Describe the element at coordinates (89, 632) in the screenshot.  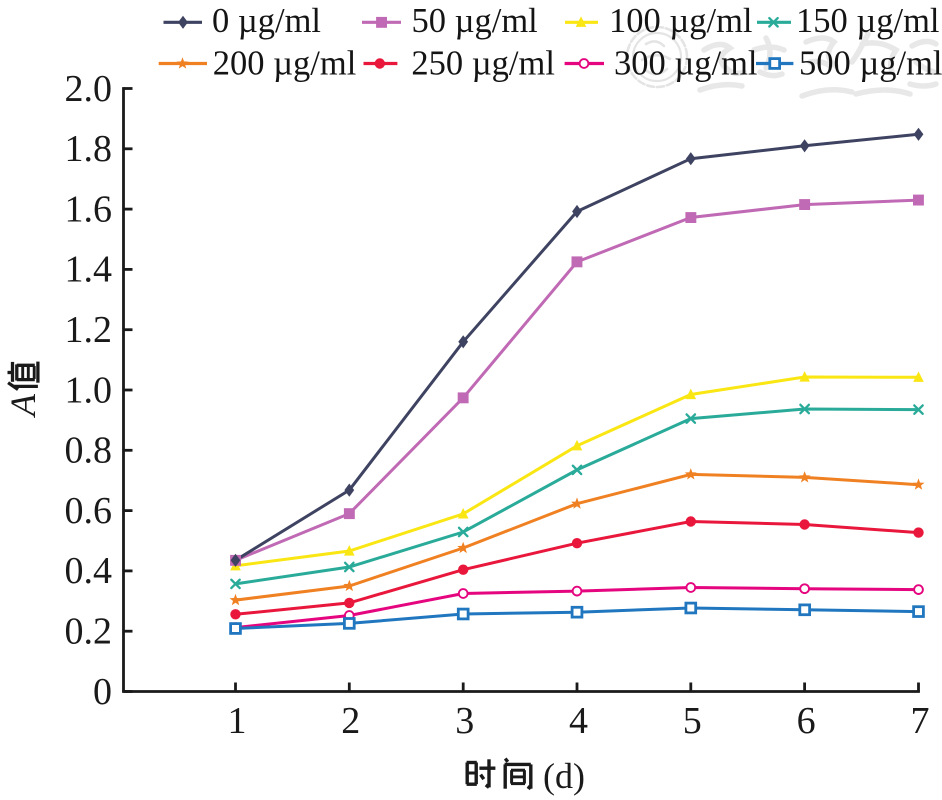
I see `svg-text: 0.2` at that location.